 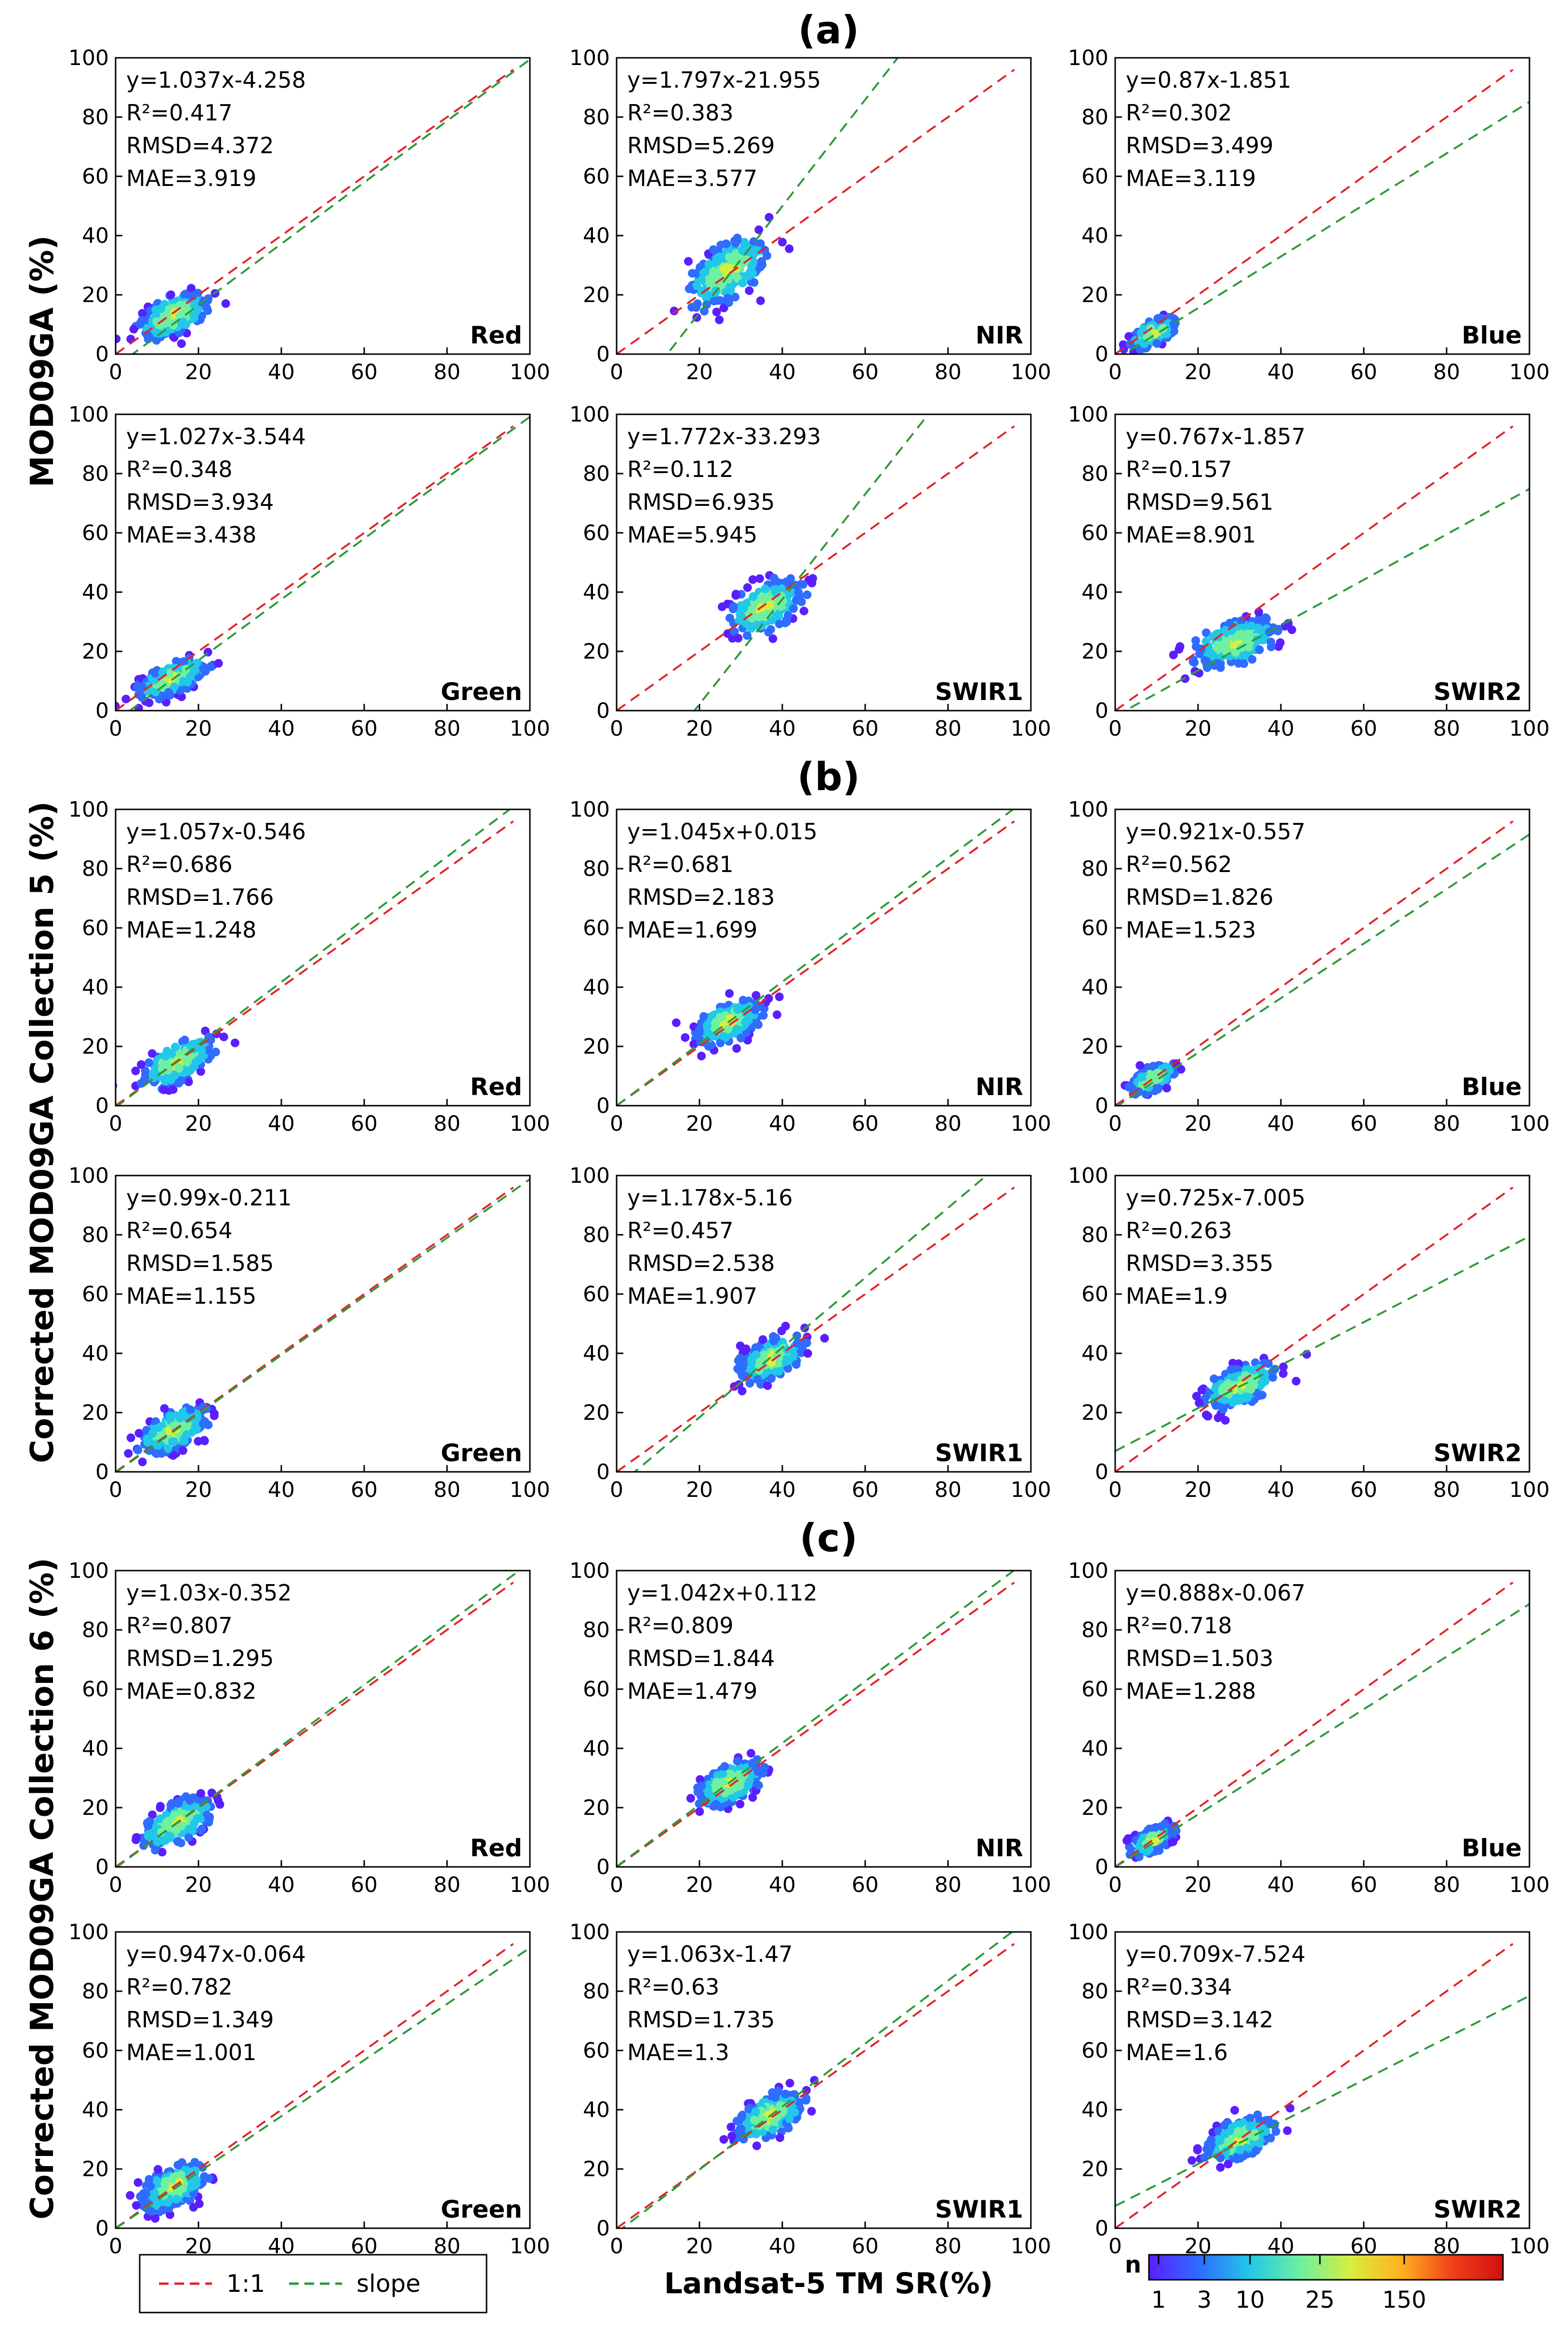 I want to click on r-squared-label: R²=0.718, so click(x=1179, y=1626).